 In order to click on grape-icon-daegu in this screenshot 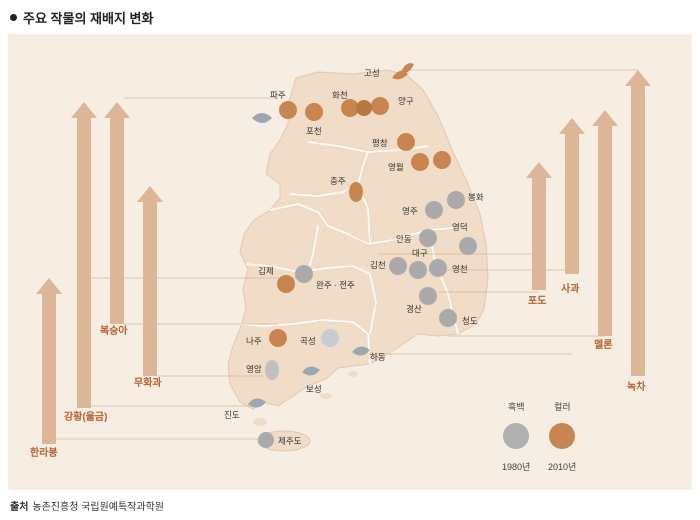, I will do `click(418, 270)`.